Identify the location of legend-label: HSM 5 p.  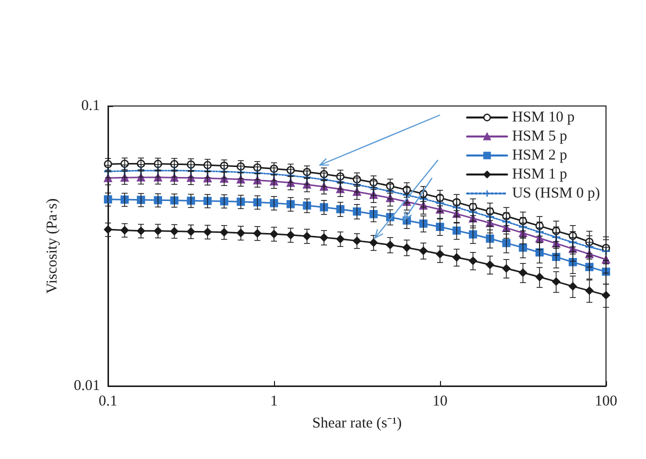
(540, 136).